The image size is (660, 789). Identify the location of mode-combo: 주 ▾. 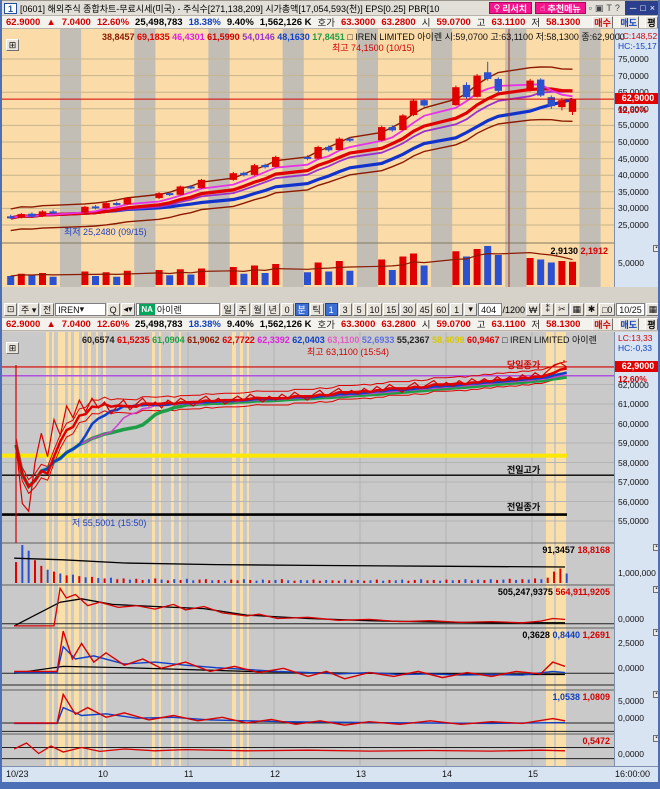
(29, 309).